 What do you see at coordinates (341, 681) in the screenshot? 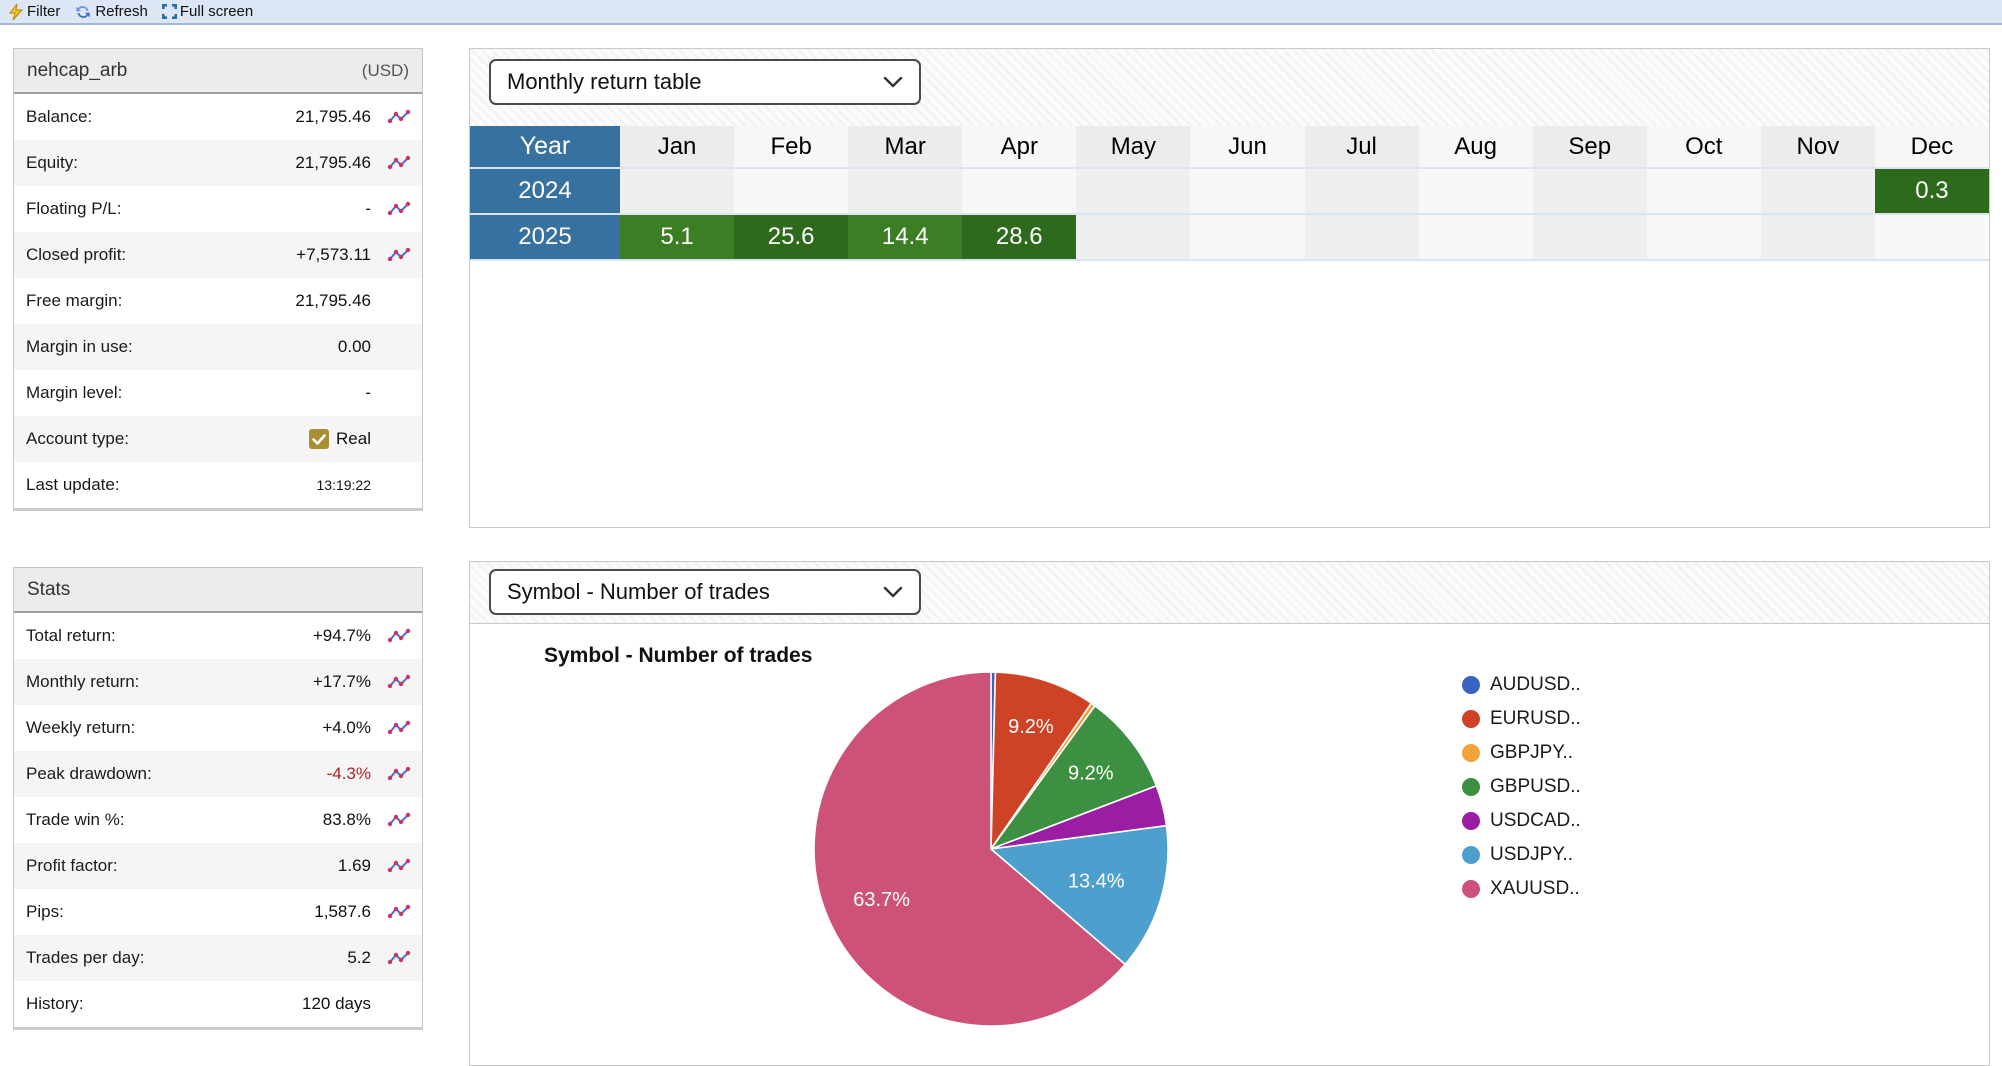
I see `row-value: +17.7%` at bounding box center [341, 681].